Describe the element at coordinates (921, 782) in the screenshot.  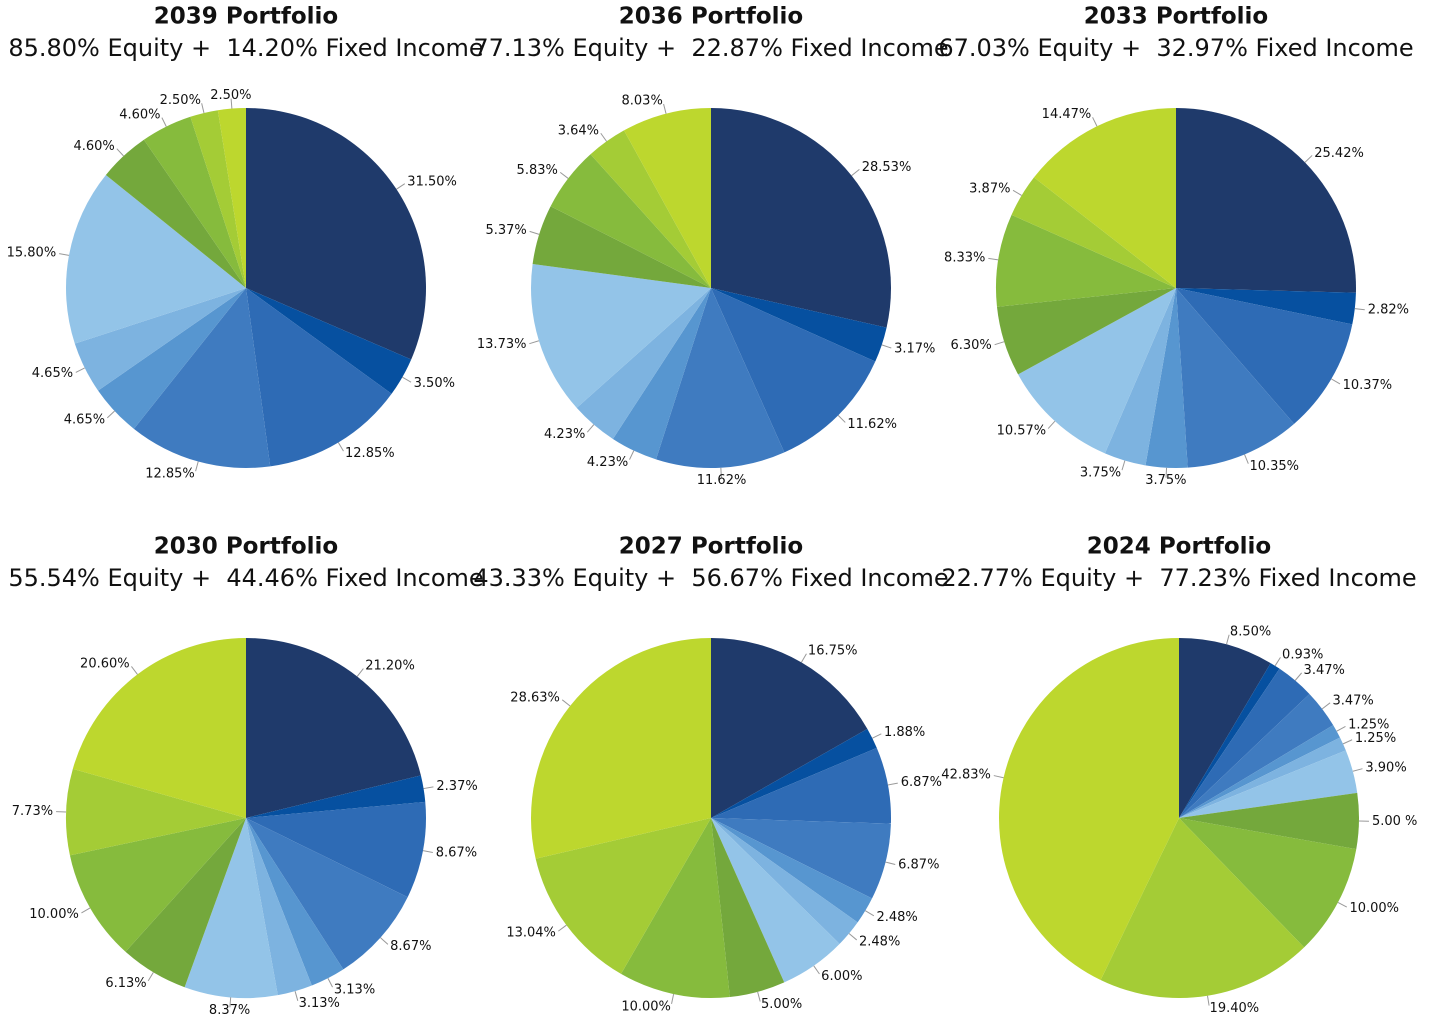
I see `slice-label: 6.87%` at that location.